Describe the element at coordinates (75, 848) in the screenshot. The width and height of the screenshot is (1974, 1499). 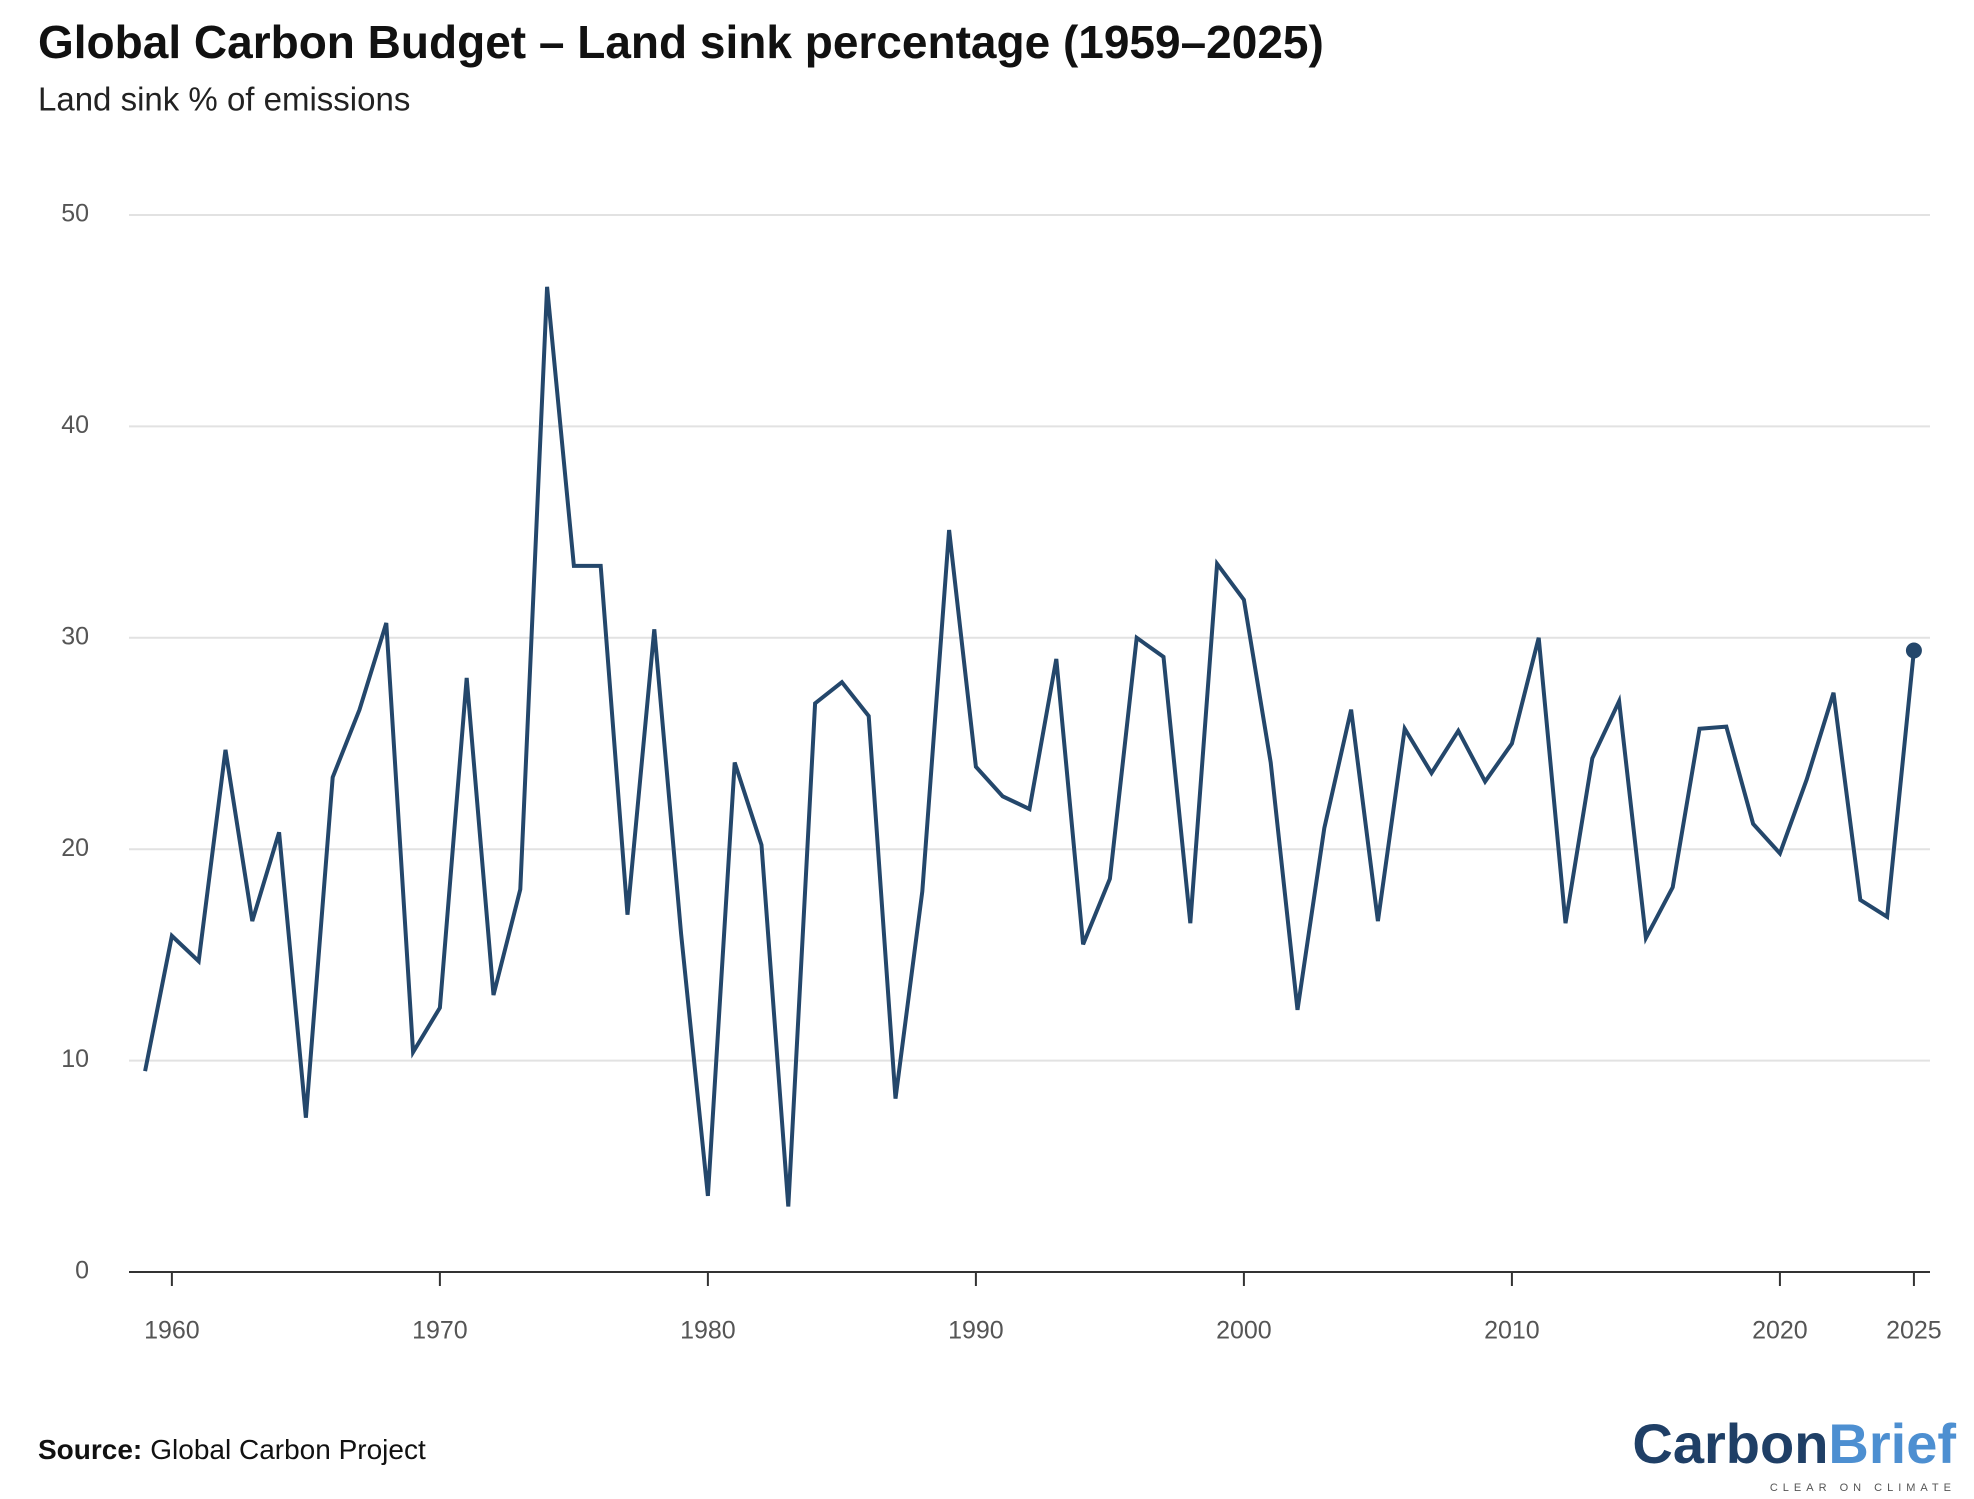
I see `y-tick-label: 20` at that location.